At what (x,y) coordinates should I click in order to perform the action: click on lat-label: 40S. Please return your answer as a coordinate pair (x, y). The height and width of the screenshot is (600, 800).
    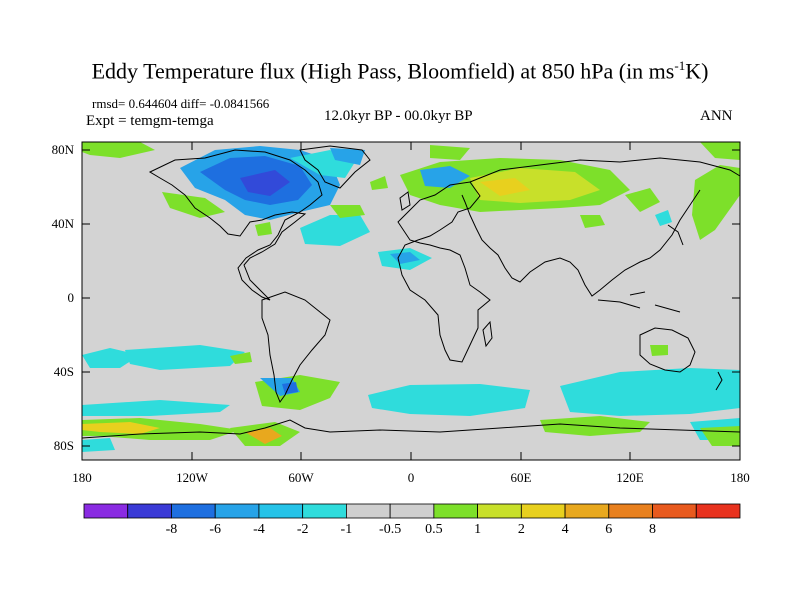
    Looking at the image, I should click on (63, 371).